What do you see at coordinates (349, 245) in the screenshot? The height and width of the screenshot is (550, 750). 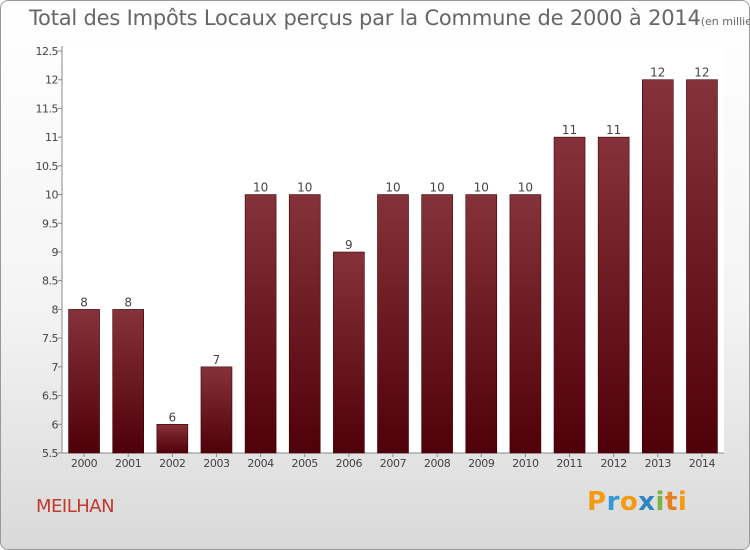 I see `bar-value-label: 9` at bounding box center [349, 245].